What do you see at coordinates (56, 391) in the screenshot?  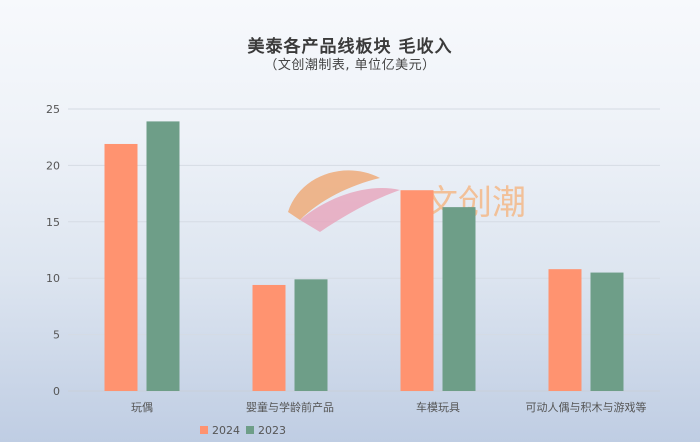 I see `y-tick-label: 0` at bounding box center [56, 391].